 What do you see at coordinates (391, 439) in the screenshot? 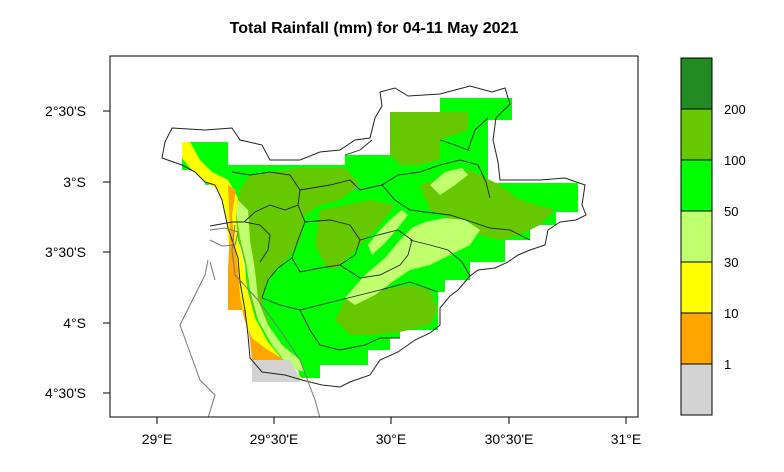
I see `x-tick-label: 30°E` at bounding box center [391, 439].